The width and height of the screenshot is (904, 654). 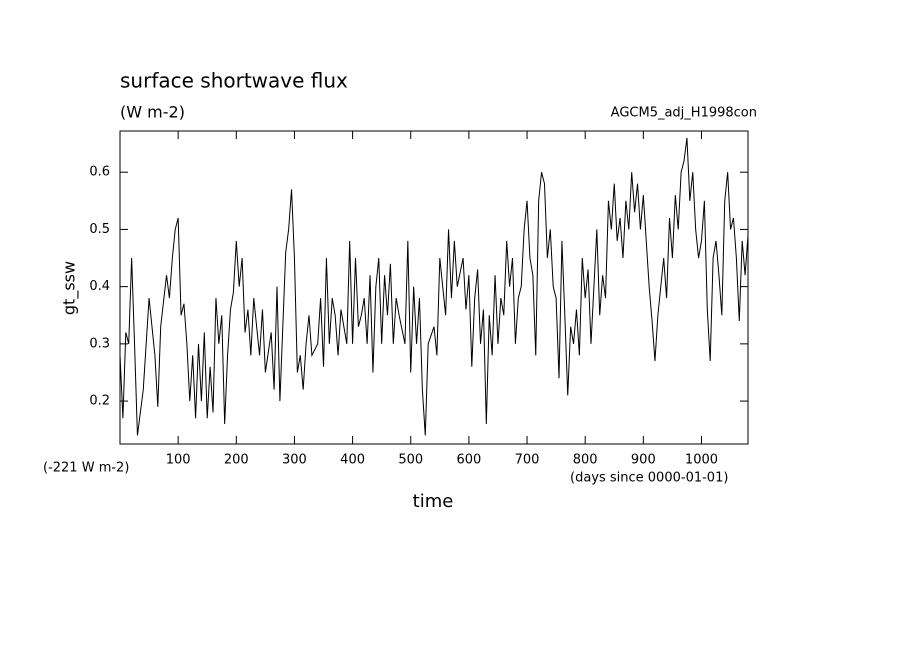 I want to click on x-tick-label: 300, so click(x=294, y=460).